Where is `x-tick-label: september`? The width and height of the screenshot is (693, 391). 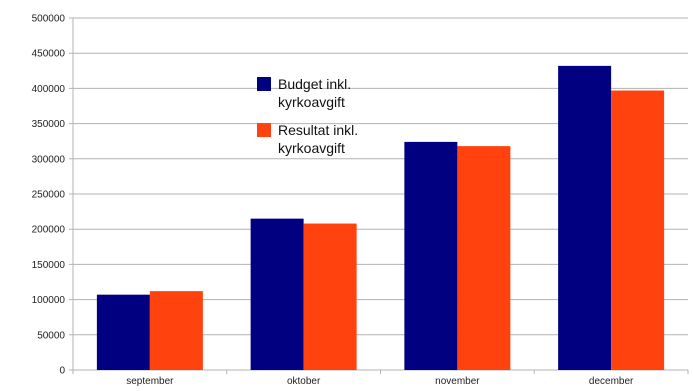 x-tick-label: september is located at coordinates (150, 381).